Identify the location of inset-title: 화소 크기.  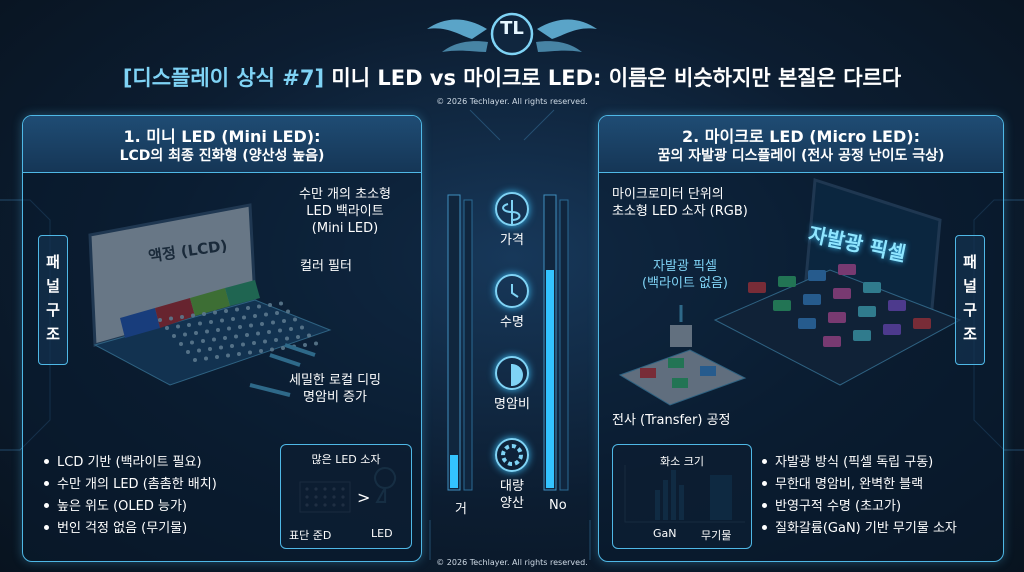
(682, 461).